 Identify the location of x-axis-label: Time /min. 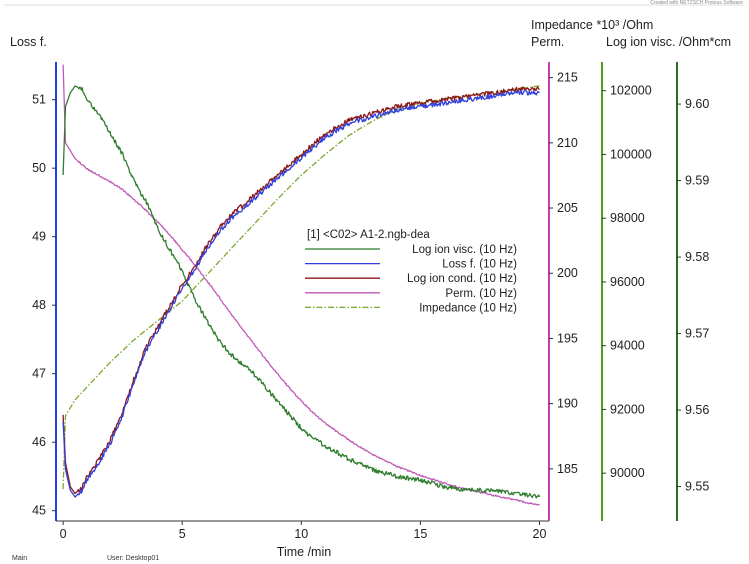
(304, 552).